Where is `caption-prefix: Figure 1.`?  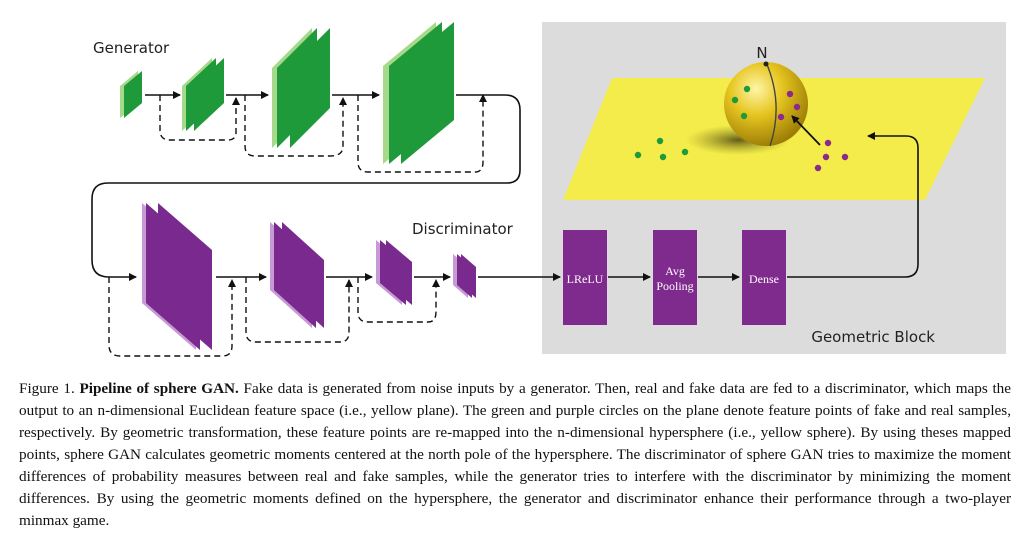 caption-prefix: Figure 1. is located at coordinates (49, 388).